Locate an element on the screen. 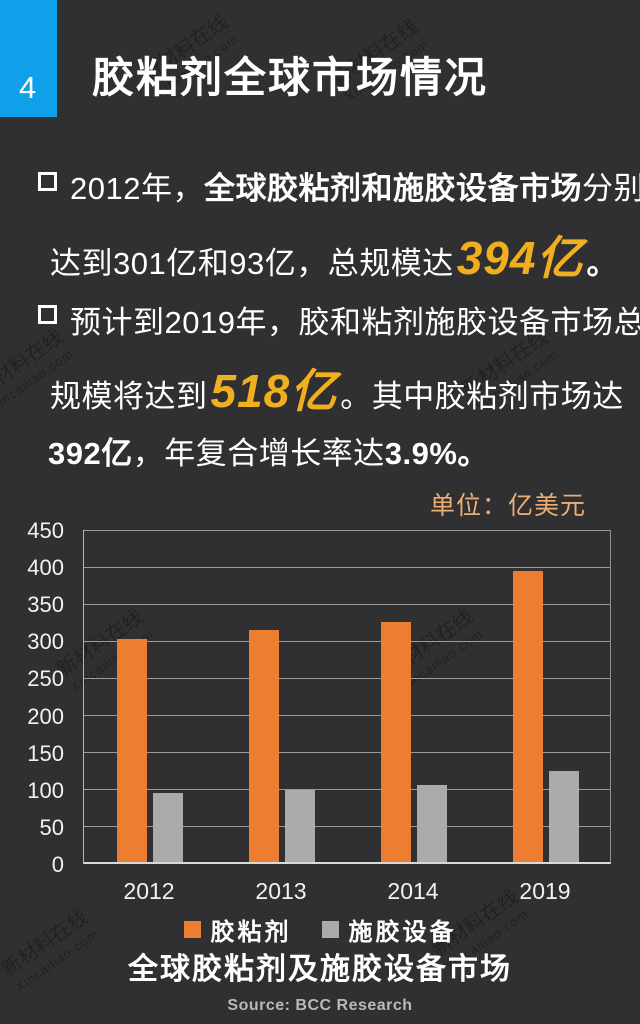 Image resolution: width=640 pixels, height=1024 pixels. y-tick-label: 350 is located at coordinates (45, 605).